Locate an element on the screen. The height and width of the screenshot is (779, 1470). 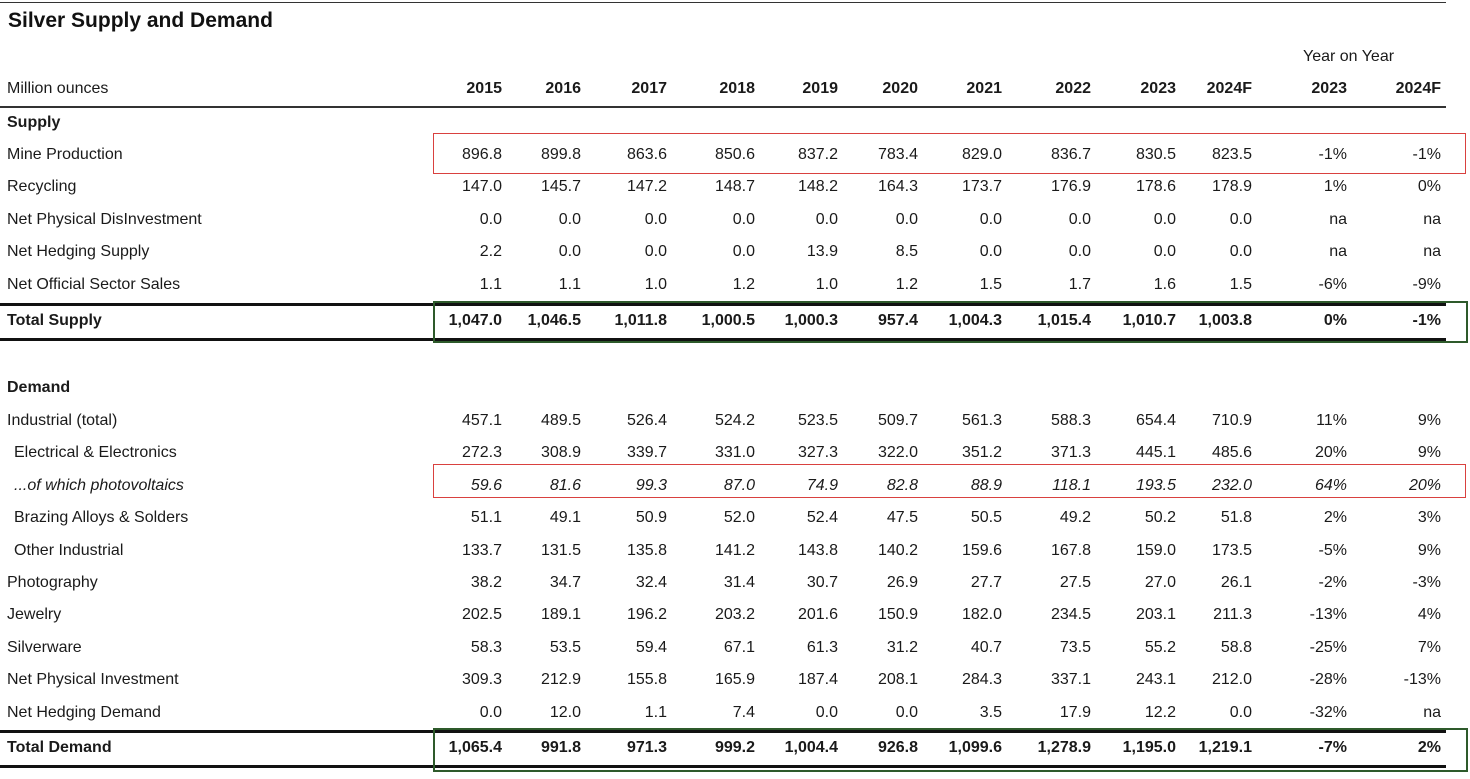
cell-2024F: 51.8 is located at coordinates (1236, 517).